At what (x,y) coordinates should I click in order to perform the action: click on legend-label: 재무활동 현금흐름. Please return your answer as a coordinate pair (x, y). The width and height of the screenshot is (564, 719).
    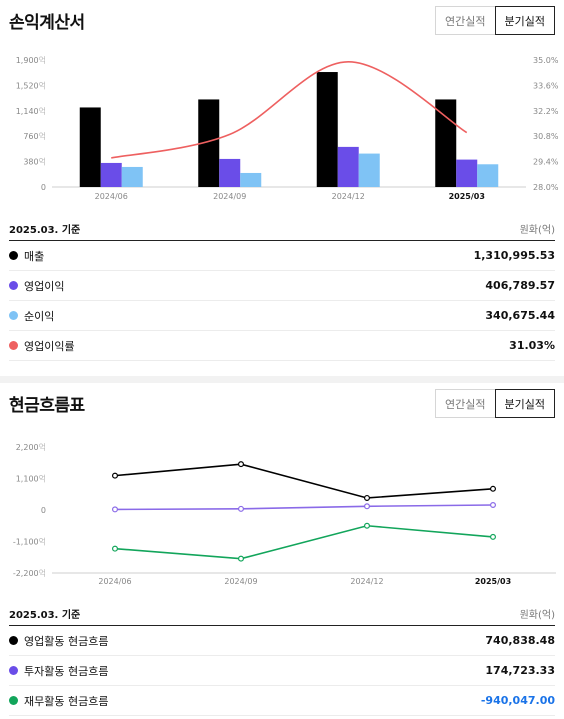
    Looking at the image, I should click on (66, 701).